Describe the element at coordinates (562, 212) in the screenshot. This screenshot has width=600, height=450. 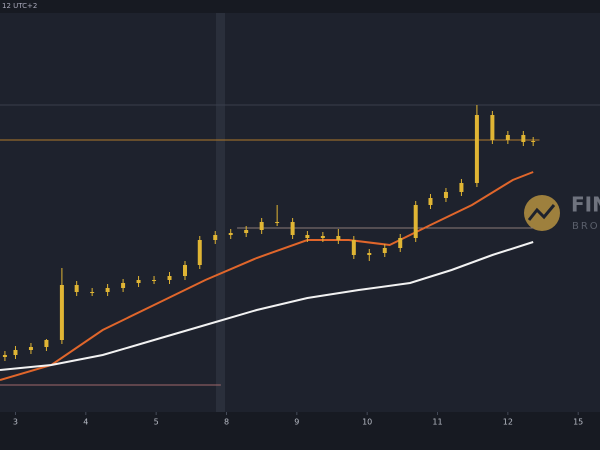
I see `watermark: FIN BROK` at that location.